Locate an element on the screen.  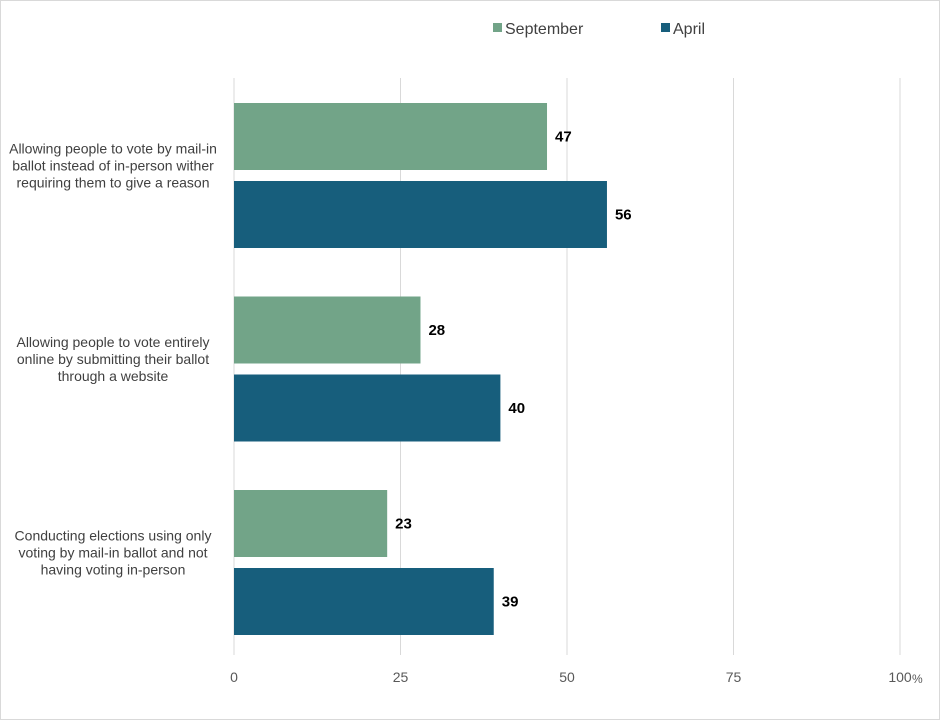
x-unit-label: % is located at coordinates (917, 679).